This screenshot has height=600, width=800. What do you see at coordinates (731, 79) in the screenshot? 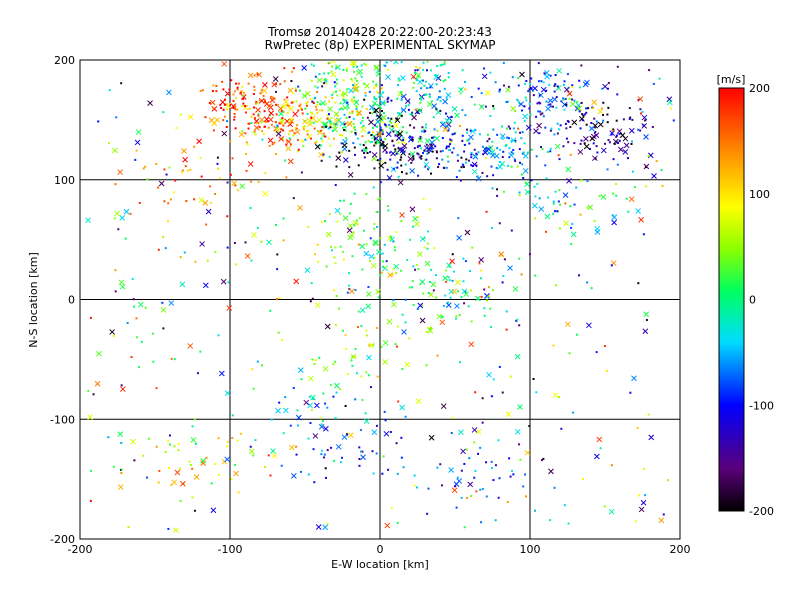
I see `colorbar-label: [m/s]` at bounding box center [731, 79].